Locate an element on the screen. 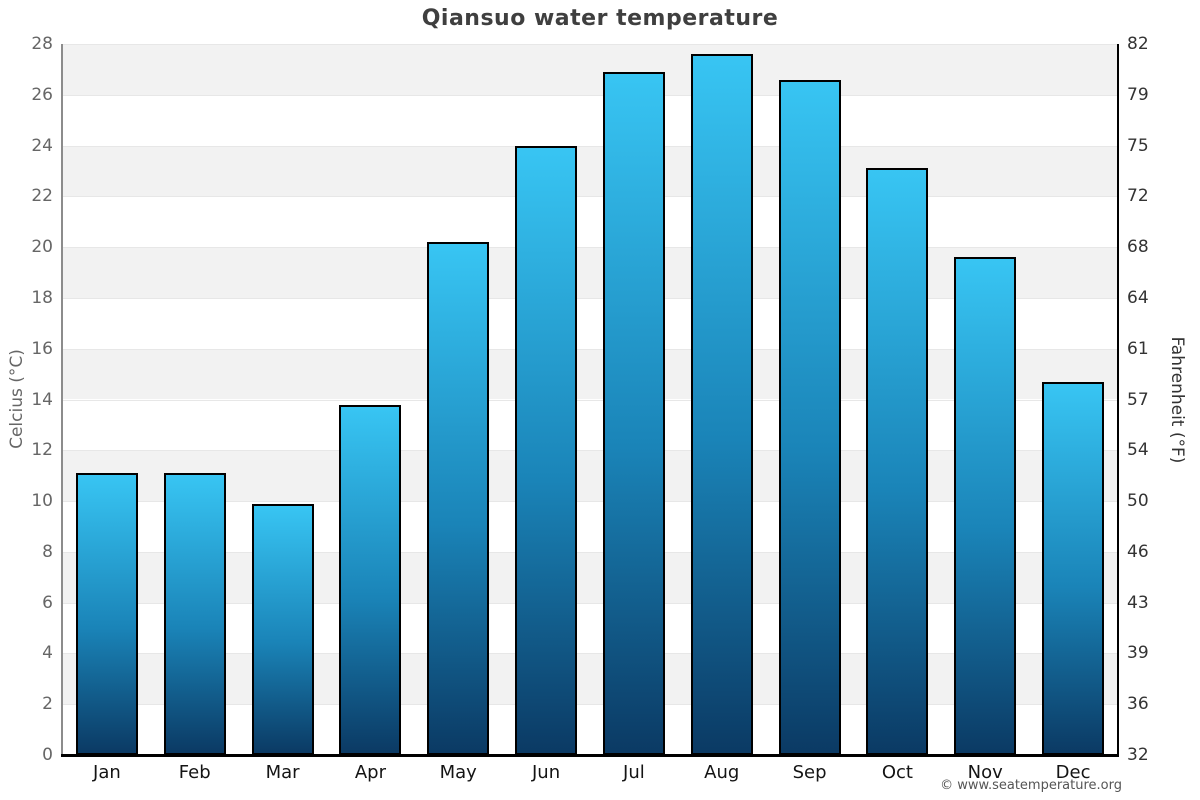  bar-dec is located at coordinates (1073, 568).